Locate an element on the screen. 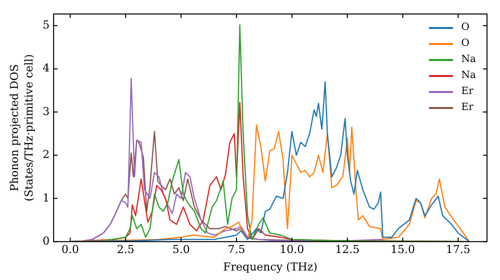 The width and height of the screenshot is (500, 280). y-tick-label: 0 is located at coordinates (46, 241).